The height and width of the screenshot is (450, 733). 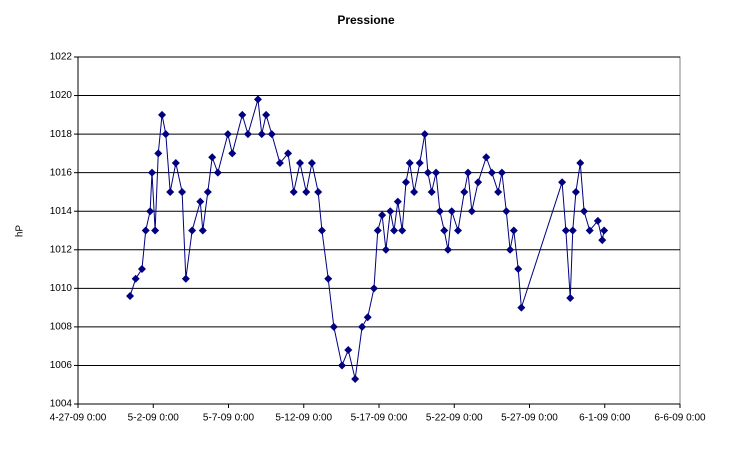 What do you see at coordinates (61, 365) in the screenshot?
I see `y-tick-label: 1006` at bounding box center [61, 365].